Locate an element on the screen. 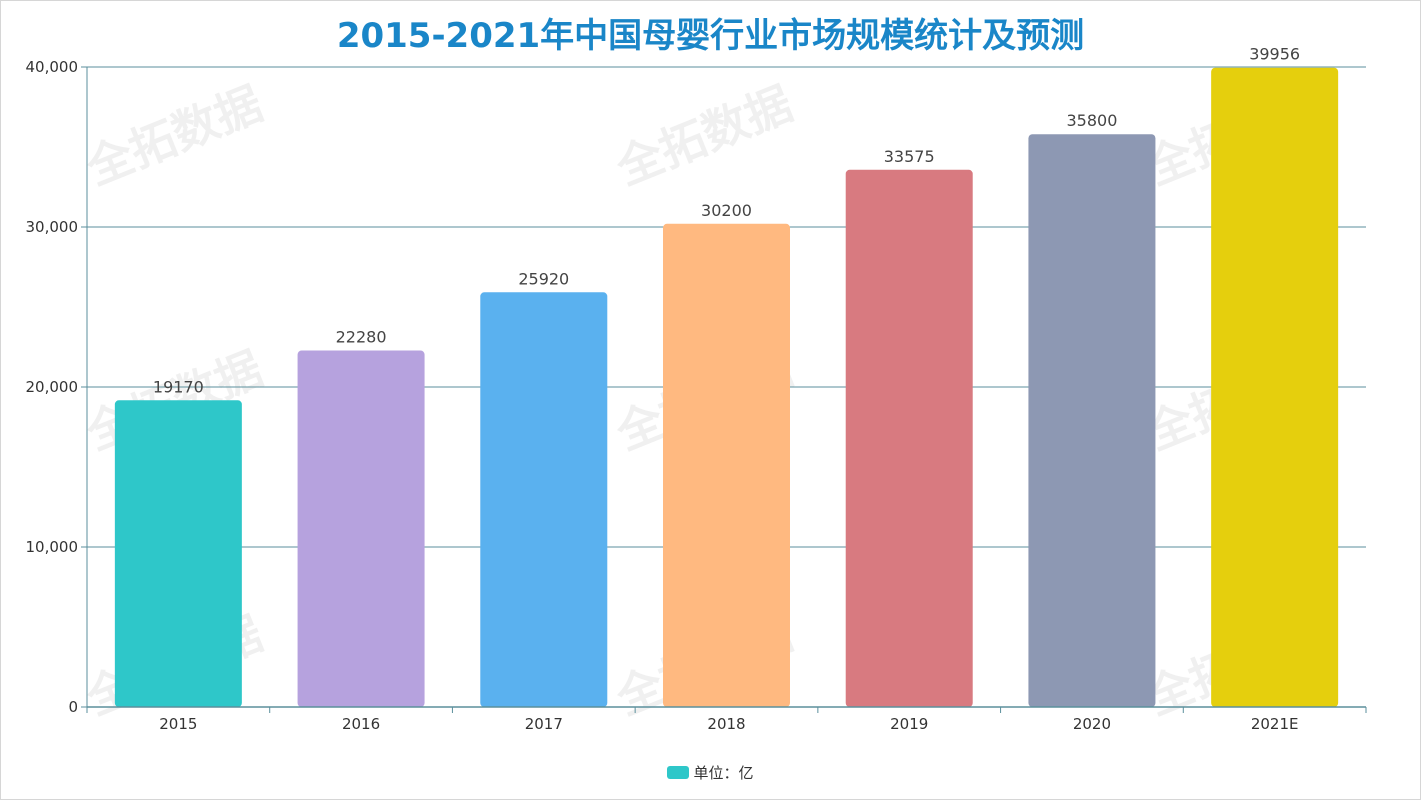  x-tick-label: 2019 is located at coordinates (909, 724).